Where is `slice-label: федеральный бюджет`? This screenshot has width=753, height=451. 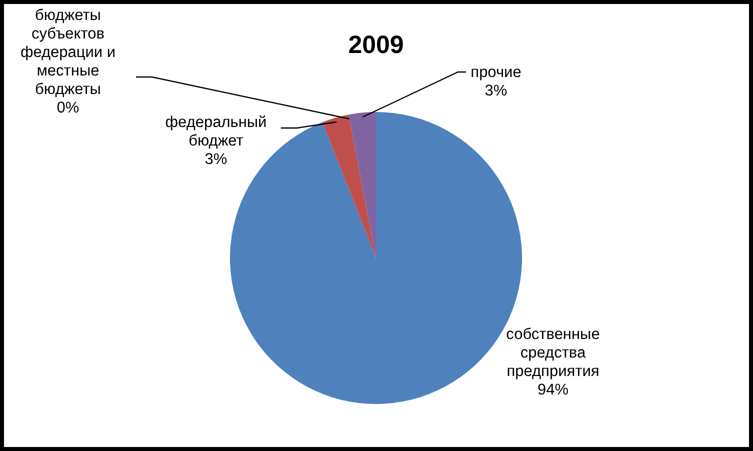 slice-label: федеральный бюджет is located at coordinates (216, 132).